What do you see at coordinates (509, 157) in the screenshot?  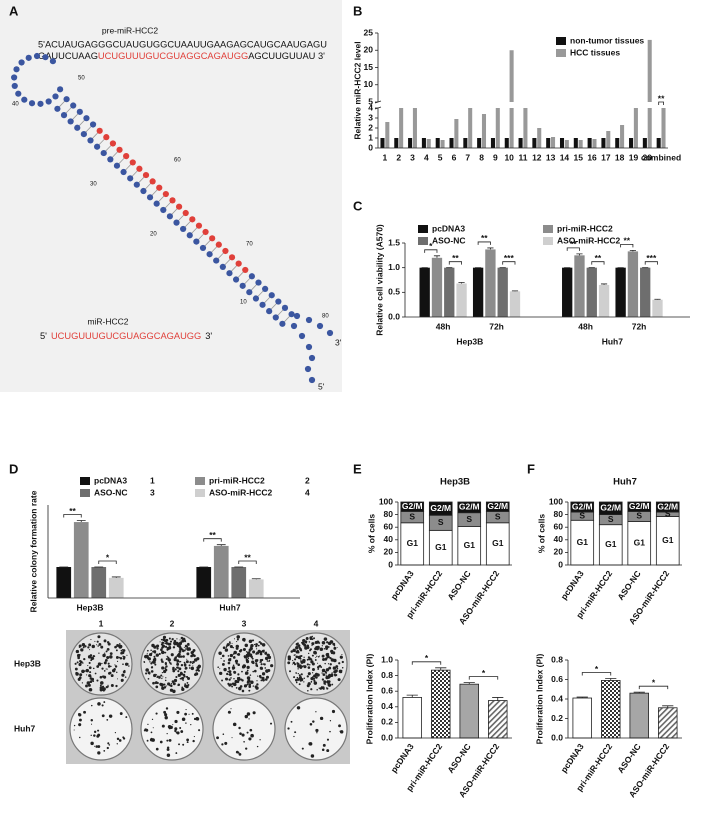 I see `x-tick-label: 10` at bounding box center [509, 157].